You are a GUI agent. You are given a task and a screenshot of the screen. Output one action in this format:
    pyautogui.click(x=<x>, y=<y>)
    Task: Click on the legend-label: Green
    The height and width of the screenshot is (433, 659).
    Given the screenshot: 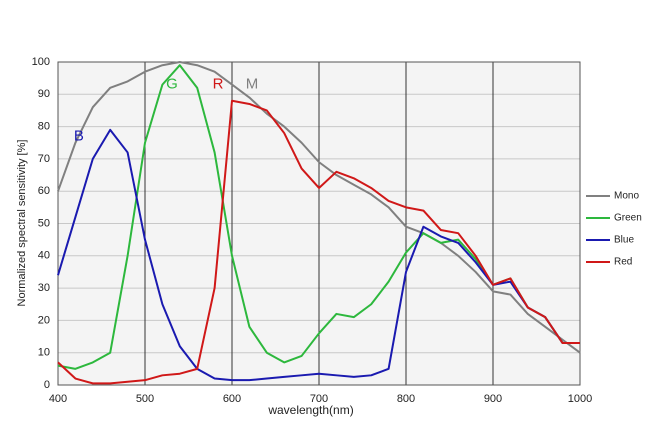 What is the action you would take?
    pyautogui.click(x=628, y=218)
    